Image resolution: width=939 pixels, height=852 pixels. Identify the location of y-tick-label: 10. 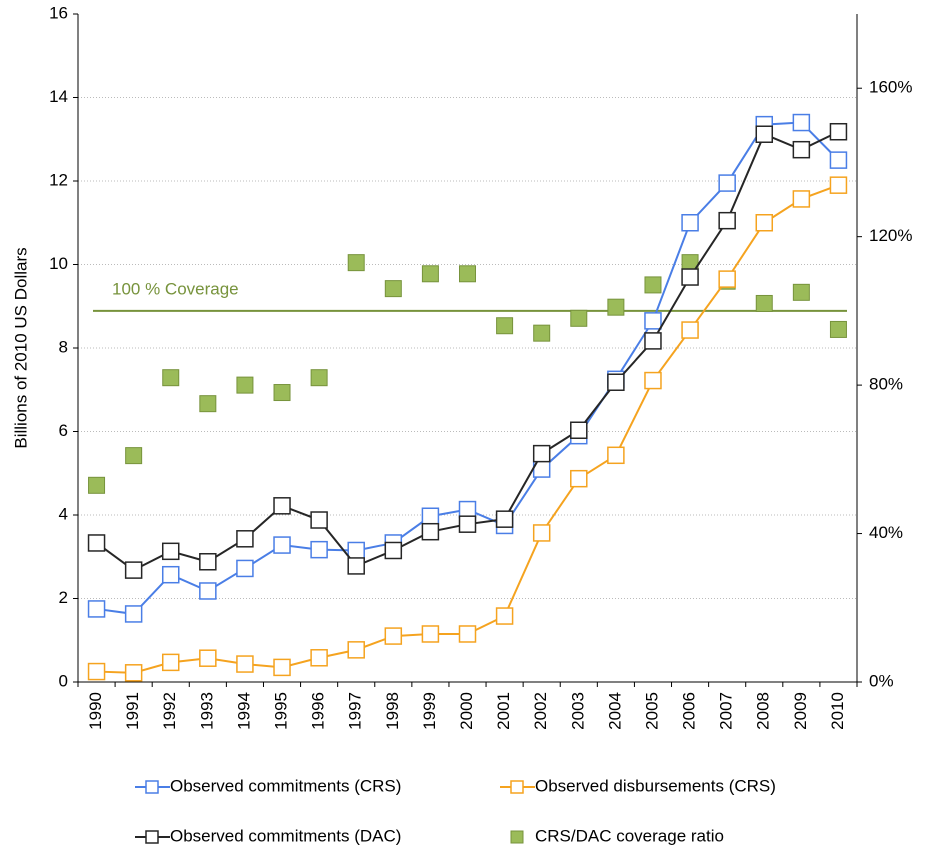
(58, 263).